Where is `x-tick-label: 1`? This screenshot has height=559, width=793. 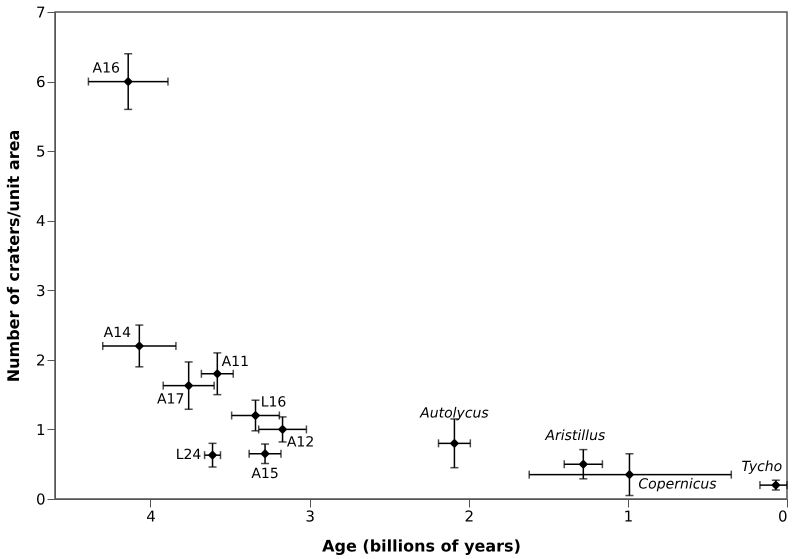
x-tick-label: 1 is located at coordinates (629, 517).